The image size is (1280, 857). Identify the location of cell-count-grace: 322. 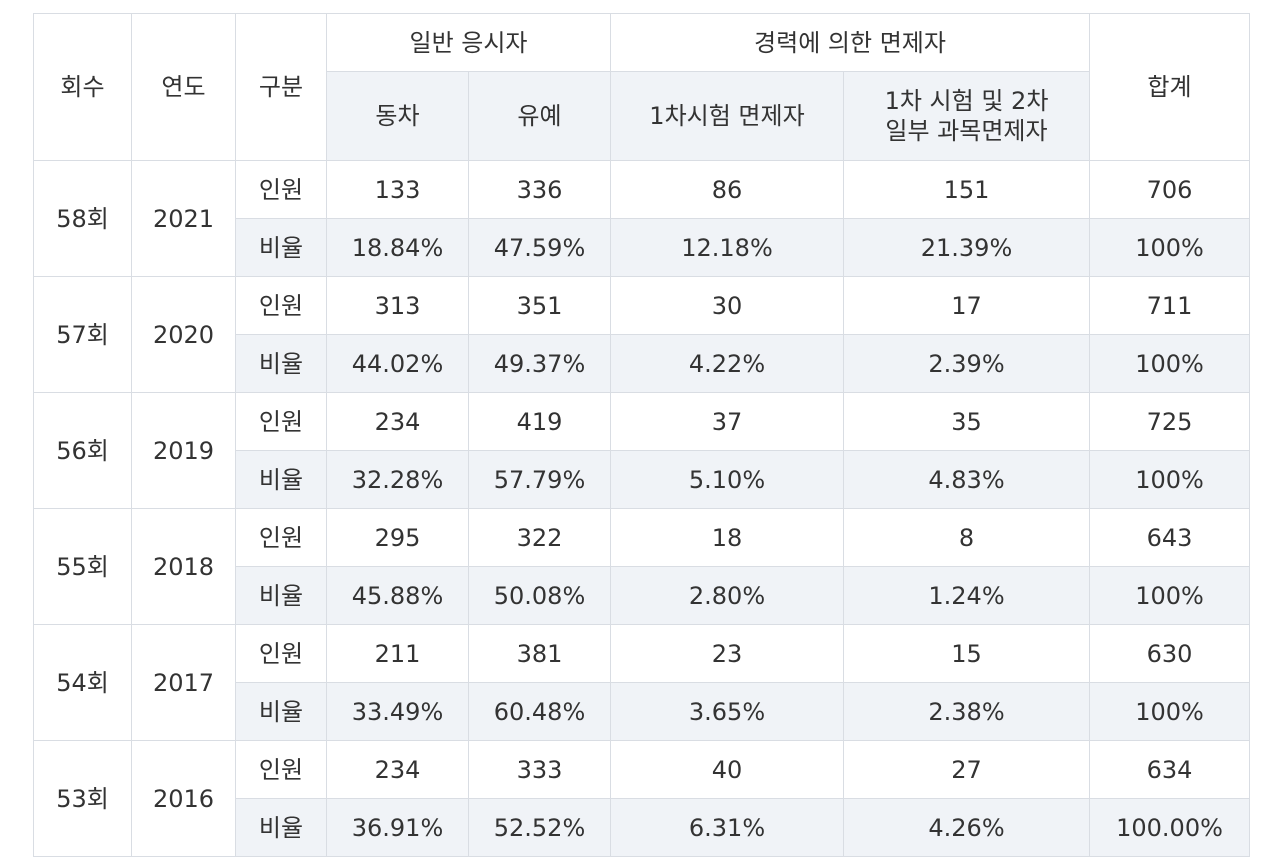
(539, 537).